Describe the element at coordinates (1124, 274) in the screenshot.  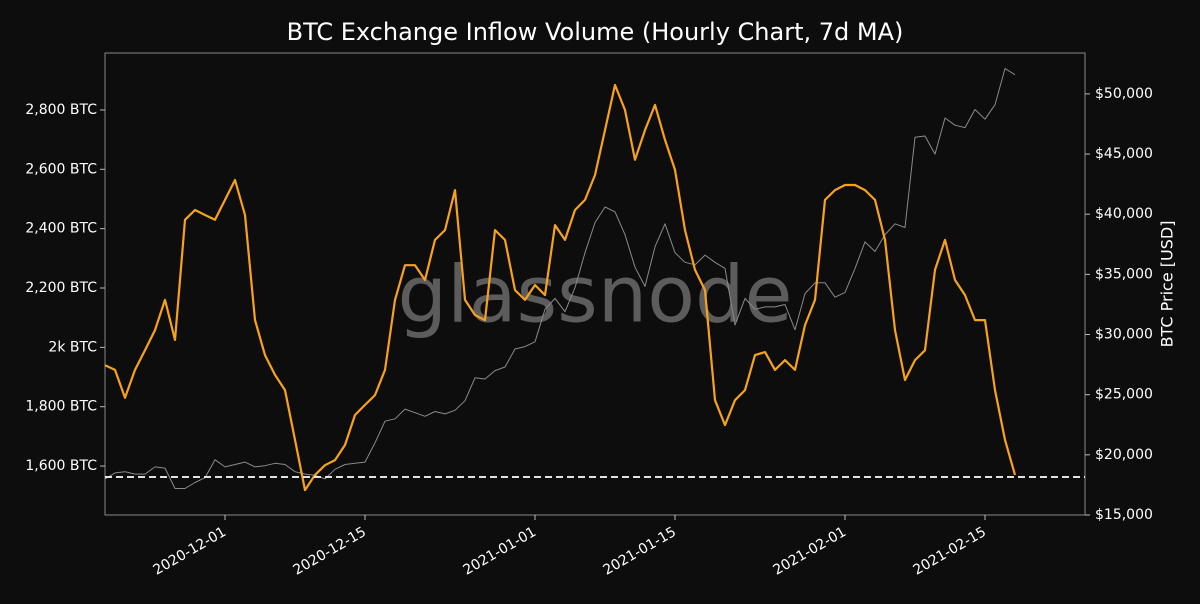
I see `y2-tick-label: $35,000` at that location.